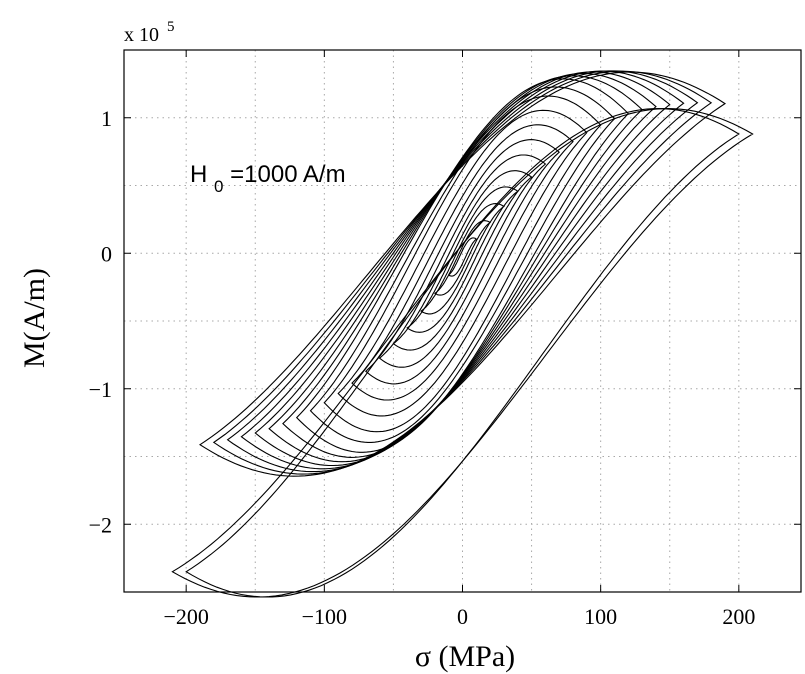 This screenshot has width=805, height=674. What do you see at coordinates (465, 656) in the screenshot?
I see `x-axis-title: σ (MPa)` at bounding box center [465, 656].